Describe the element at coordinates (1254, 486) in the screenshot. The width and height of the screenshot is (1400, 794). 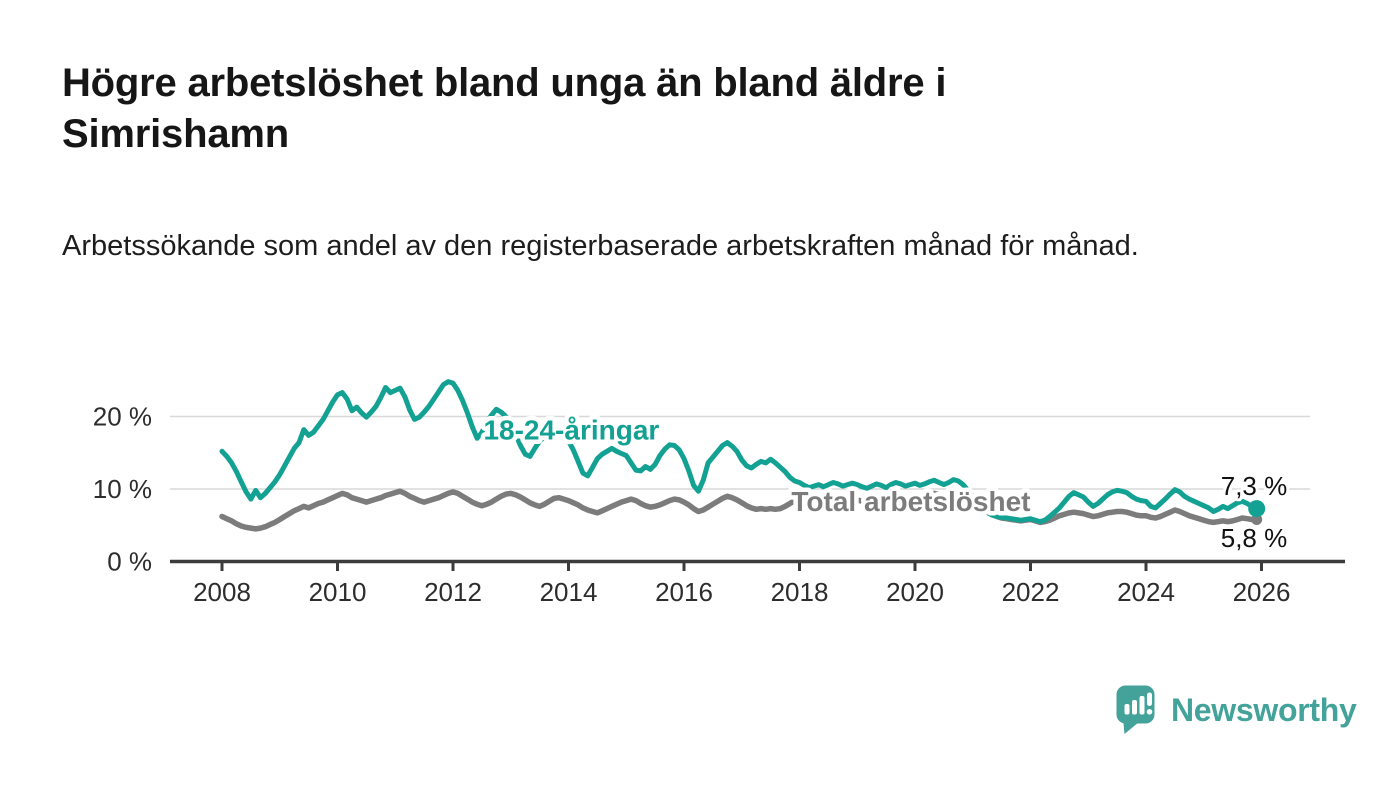
I see `end-value-label-0: 7,3 %` at that location.